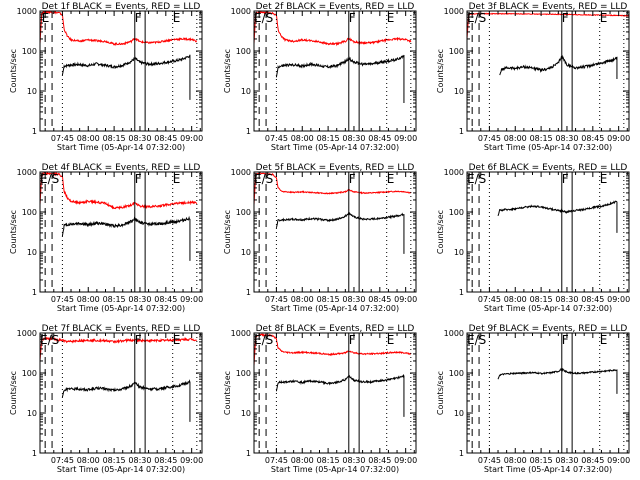  I want to click on chart-title: Det 9f BLACK = Events, RED = LLD, so click(548, 329).